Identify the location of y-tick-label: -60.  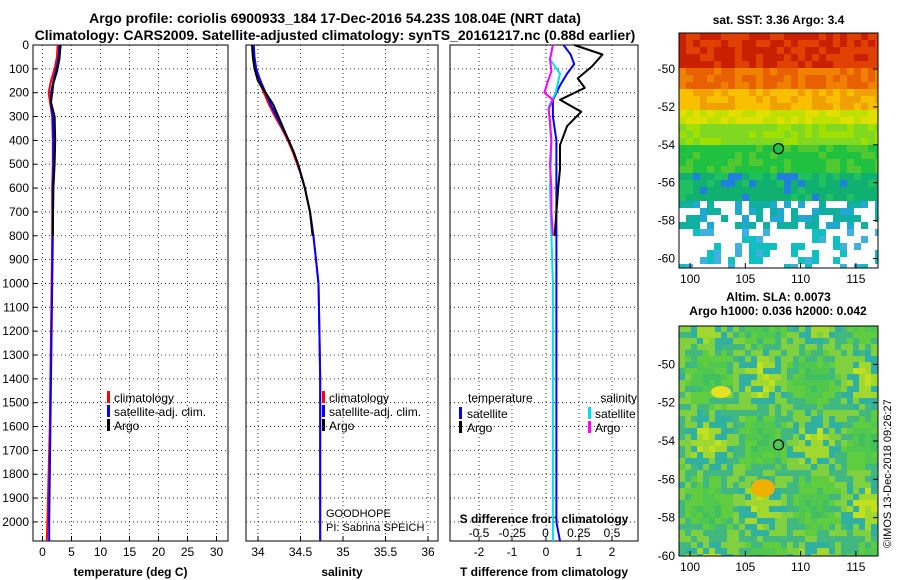
(667, 556).